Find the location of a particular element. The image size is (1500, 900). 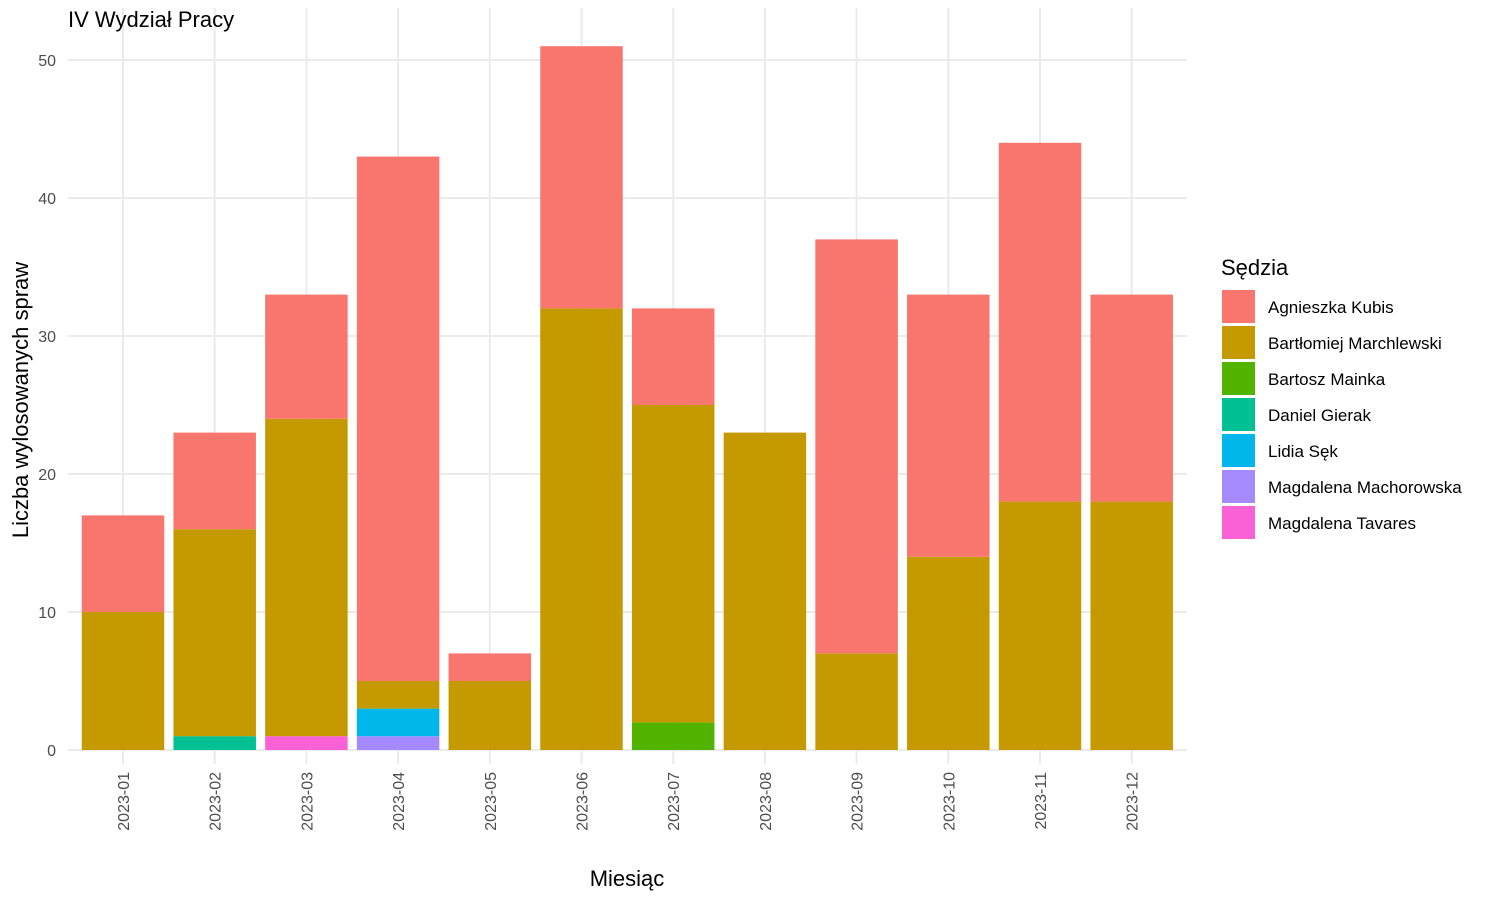

legend-label: Daniel Gierak is located at coordinates (1319, 415).